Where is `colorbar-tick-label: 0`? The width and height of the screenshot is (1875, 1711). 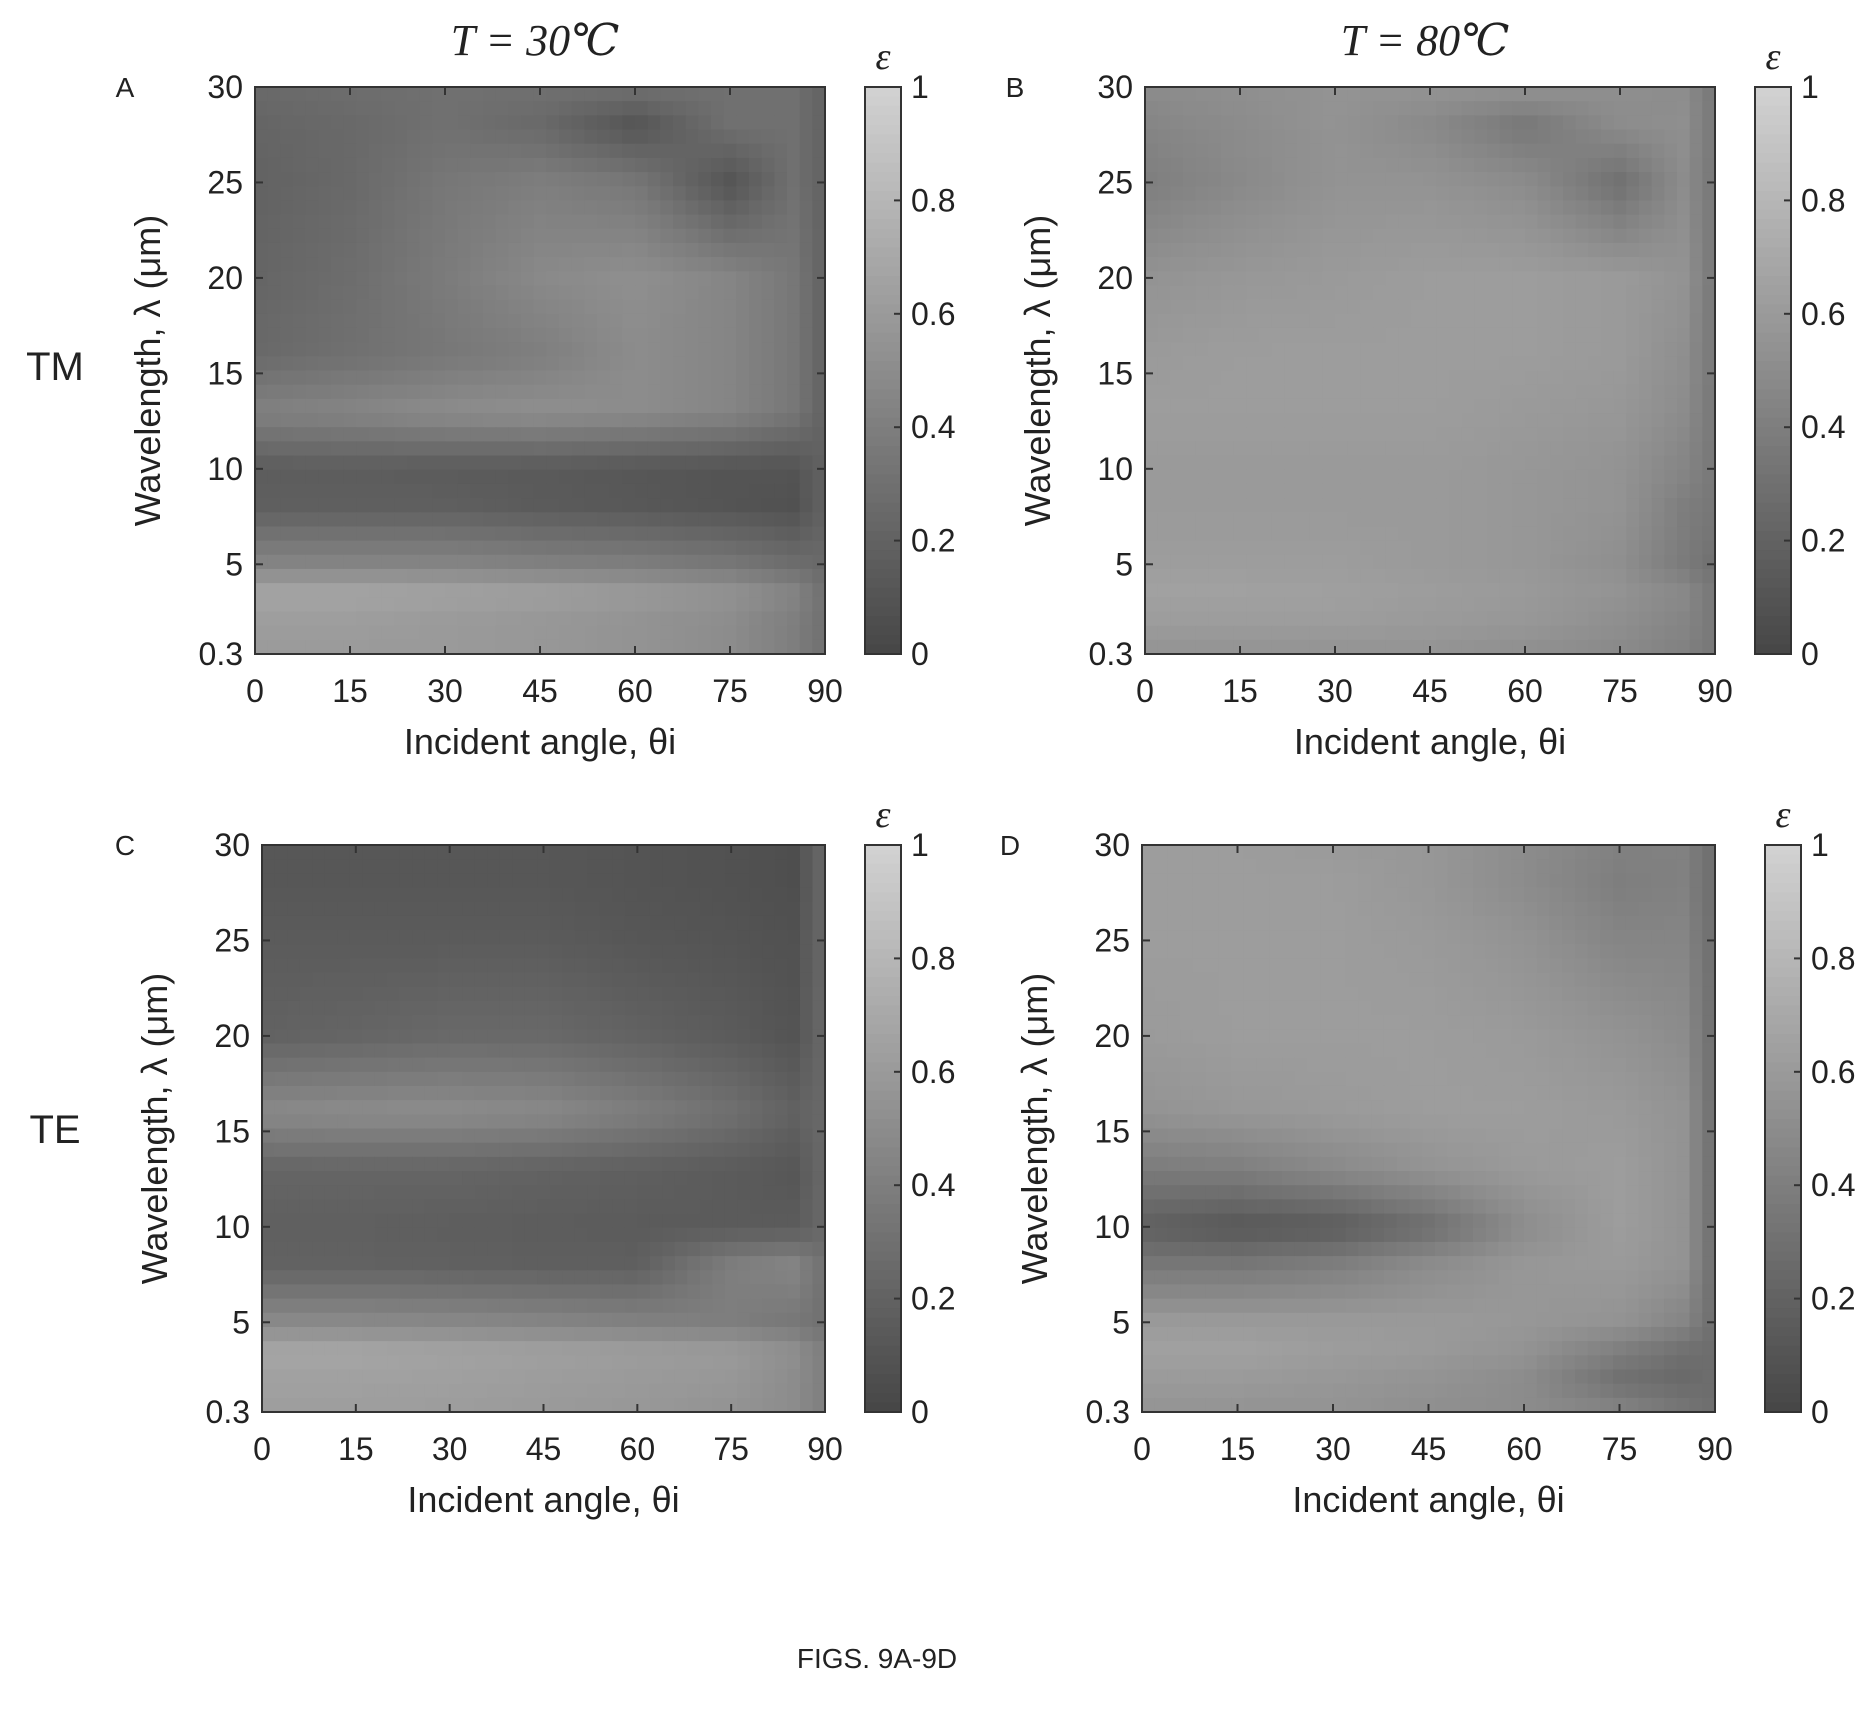 colorbar-tick-label: 0 is located at coordinates (1810, 654).